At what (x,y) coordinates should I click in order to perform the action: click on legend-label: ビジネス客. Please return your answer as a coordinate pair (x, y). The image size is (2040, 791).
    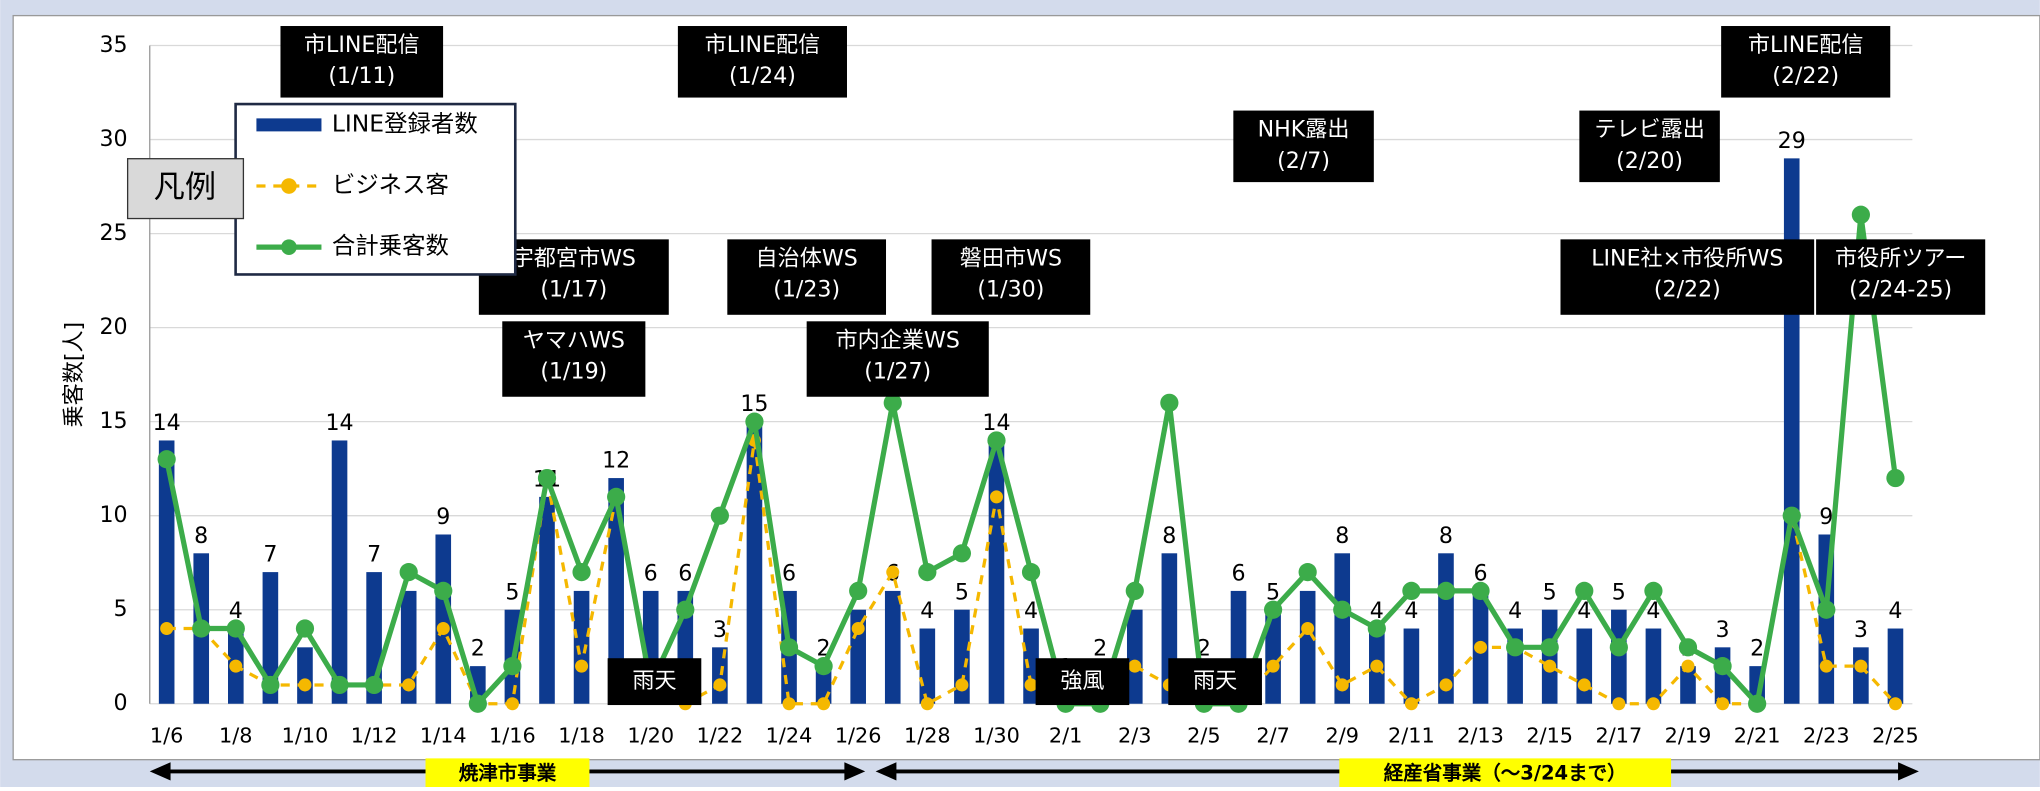
    Looking at the image, I should click on (390, 185).